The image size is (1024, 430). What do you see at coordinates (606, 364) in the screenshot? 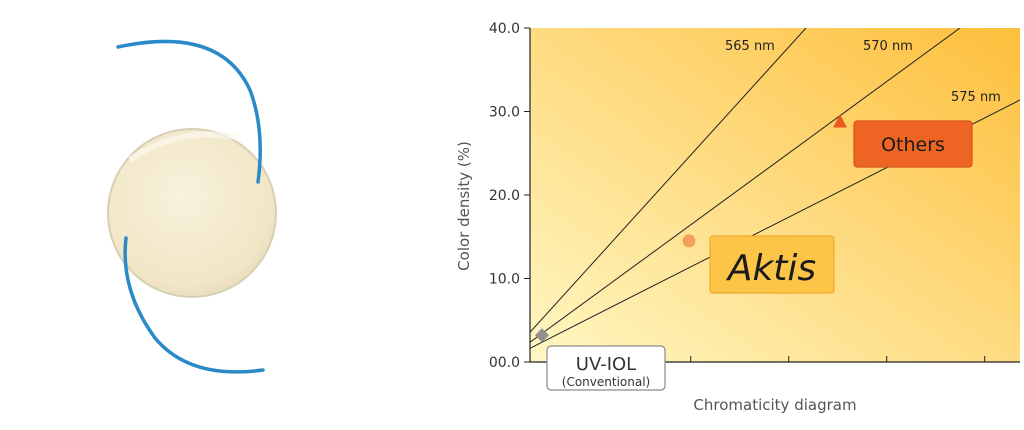
I see `uv-iol-label: UV-IOL` at bounding box center [606, 364].